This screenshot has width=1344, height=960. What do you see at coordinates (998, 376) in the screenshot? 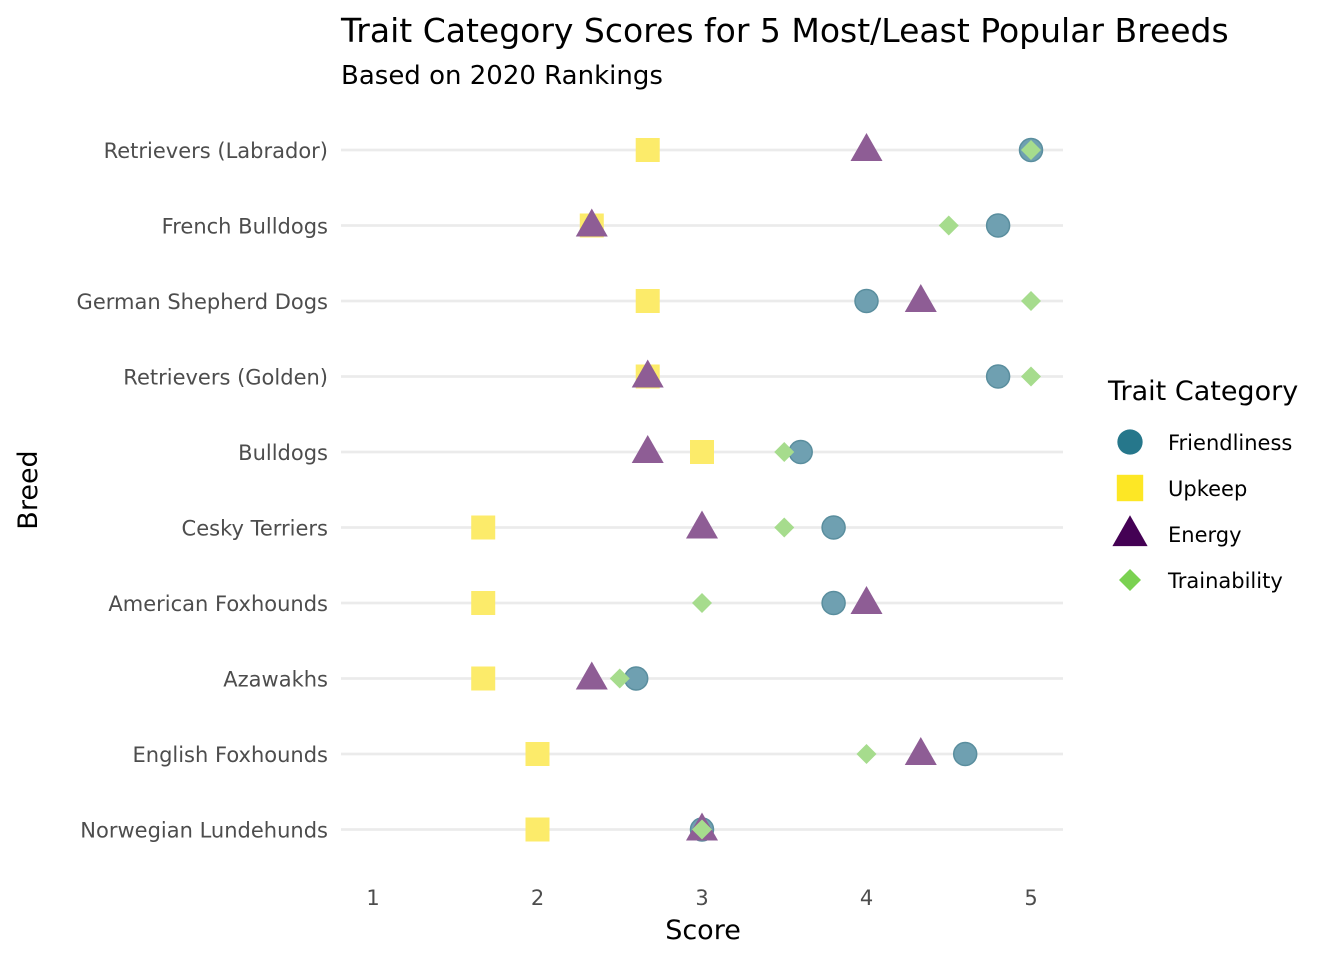
I see `point-friendliness-retrievers-golden` at bounding box center [998, 376].